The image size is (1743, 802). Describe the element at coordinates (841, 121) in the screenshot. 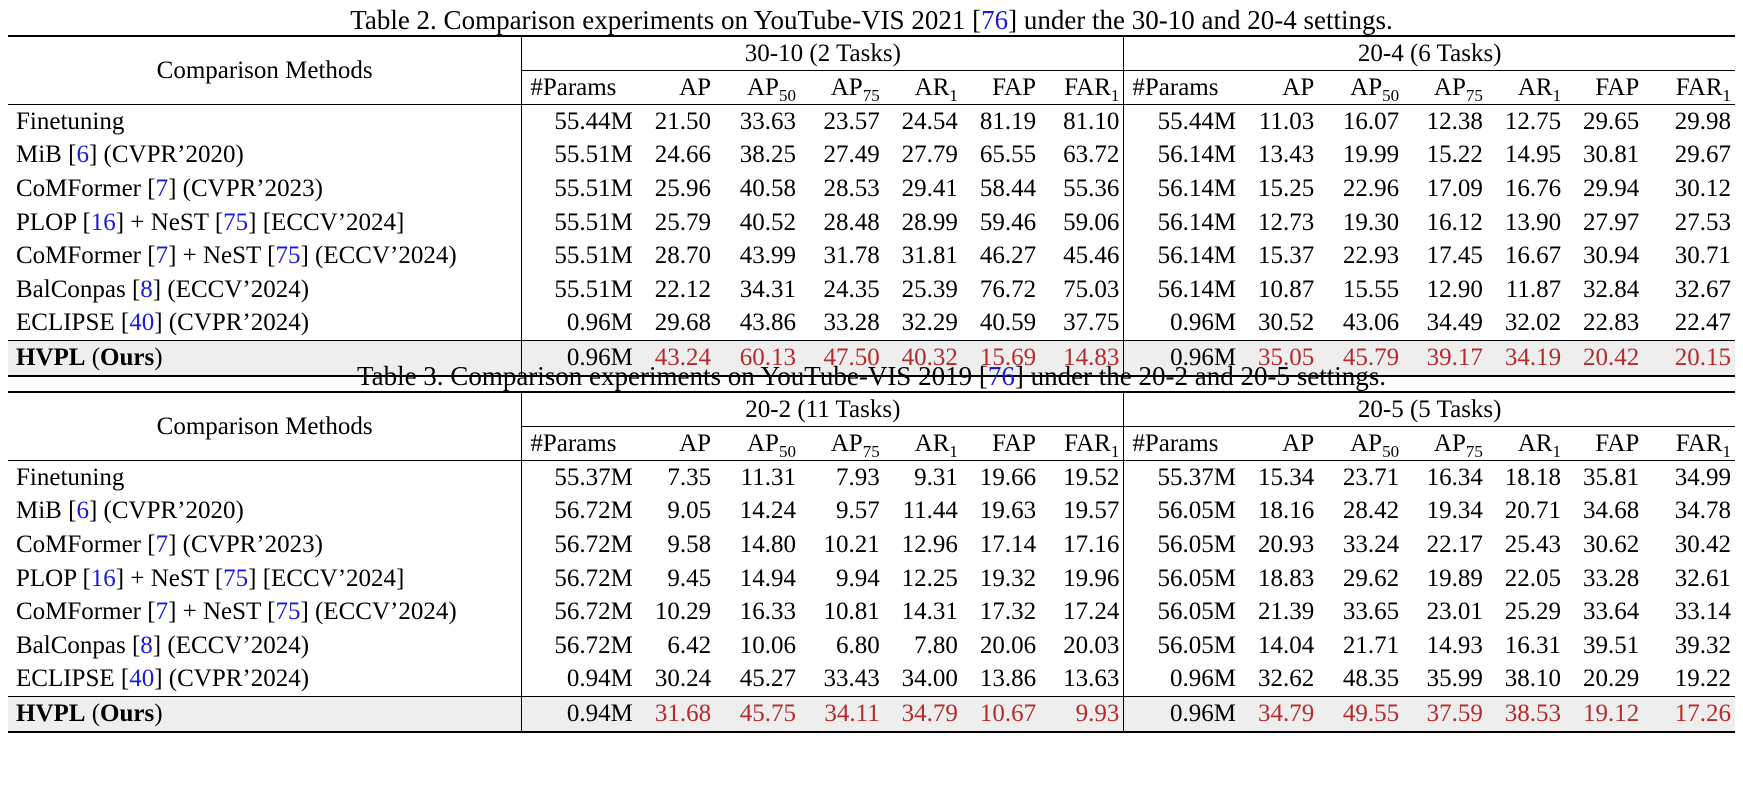

I see `metric-cell: 23.57` at that location.